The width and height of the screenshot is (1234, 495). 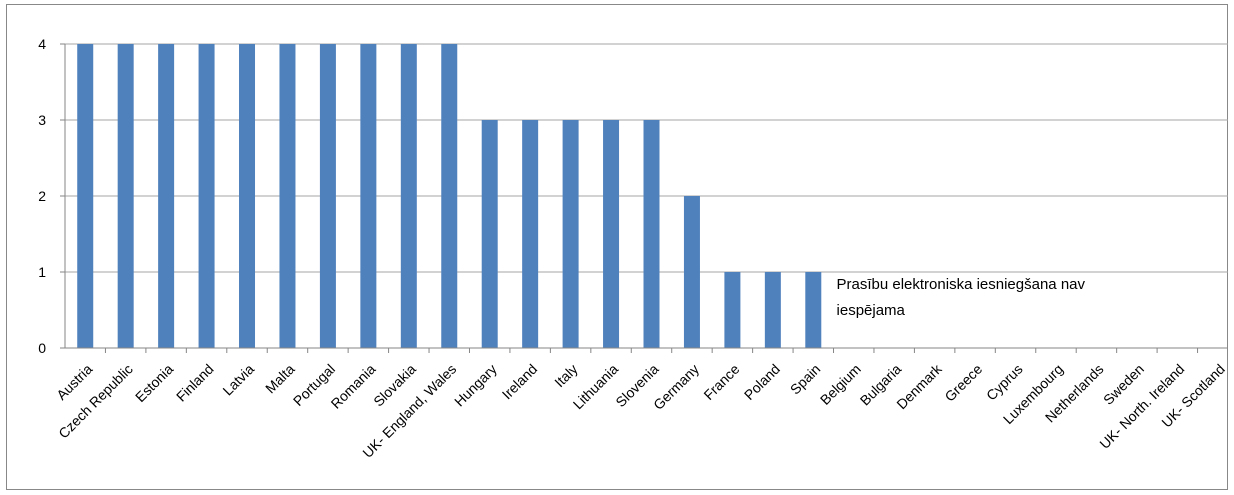 I want to click on x-tick-label: Lithuania, so click(x=596, y=387).